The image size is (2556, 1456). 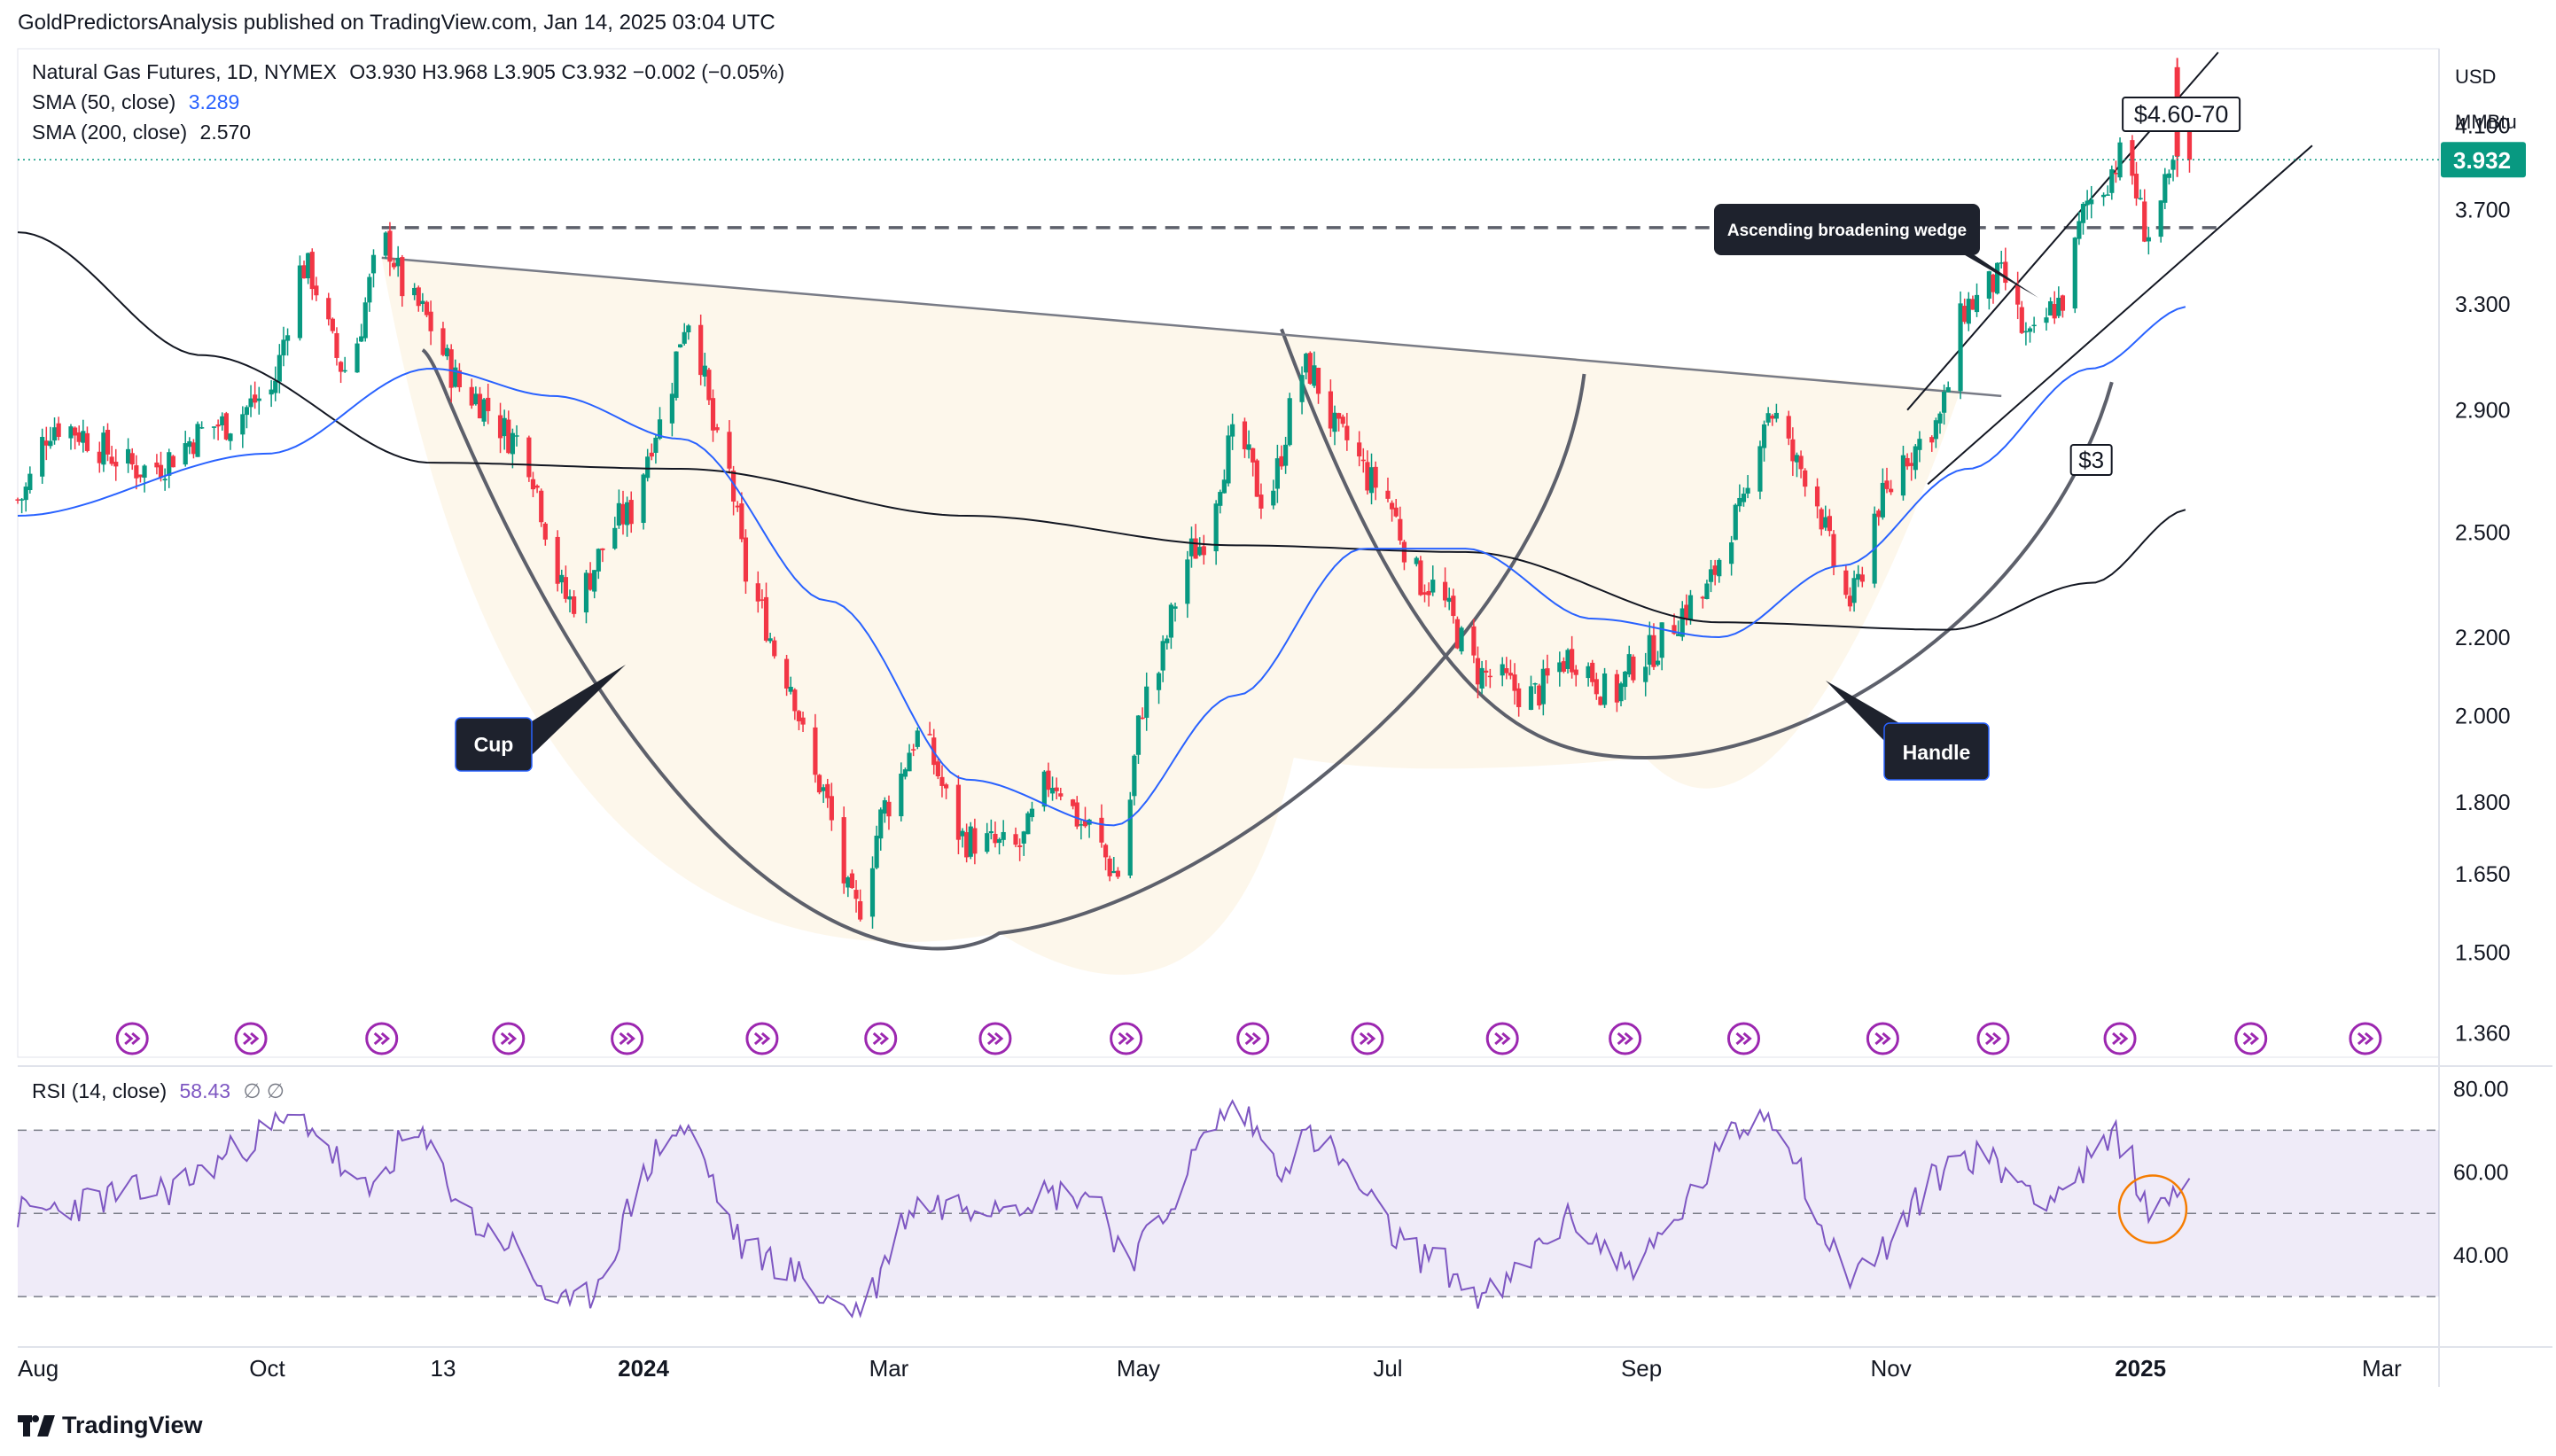 I want to click on event-icons, so click(x=1249, y=1038).